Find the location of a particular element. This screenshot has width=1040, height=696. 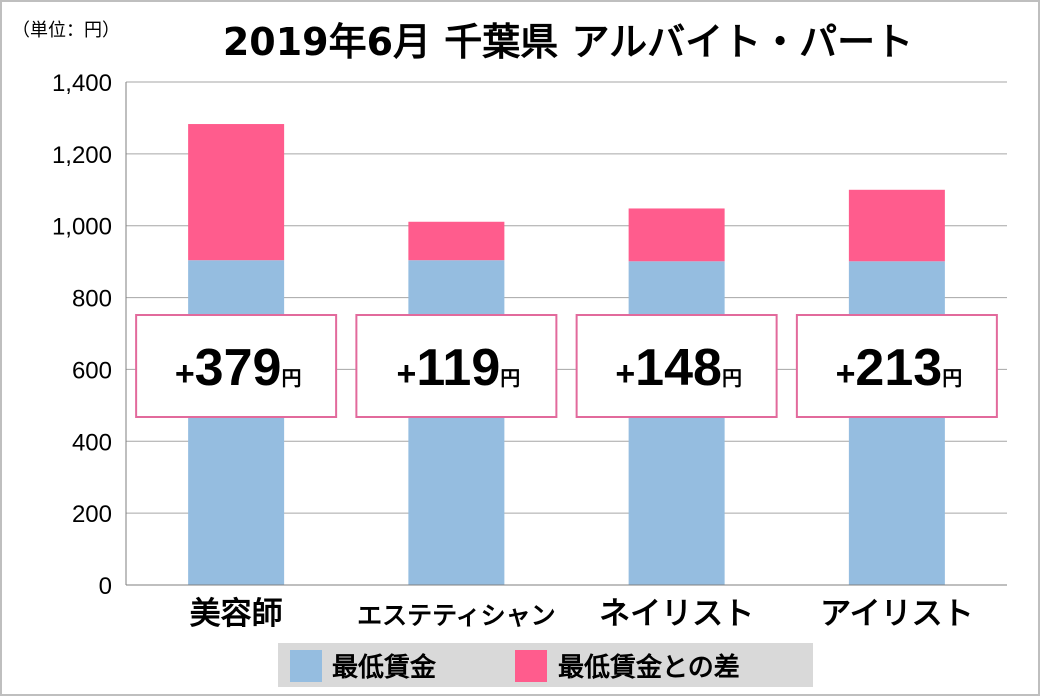

y-tick-label: 200 is located at coordinates (92, 514).